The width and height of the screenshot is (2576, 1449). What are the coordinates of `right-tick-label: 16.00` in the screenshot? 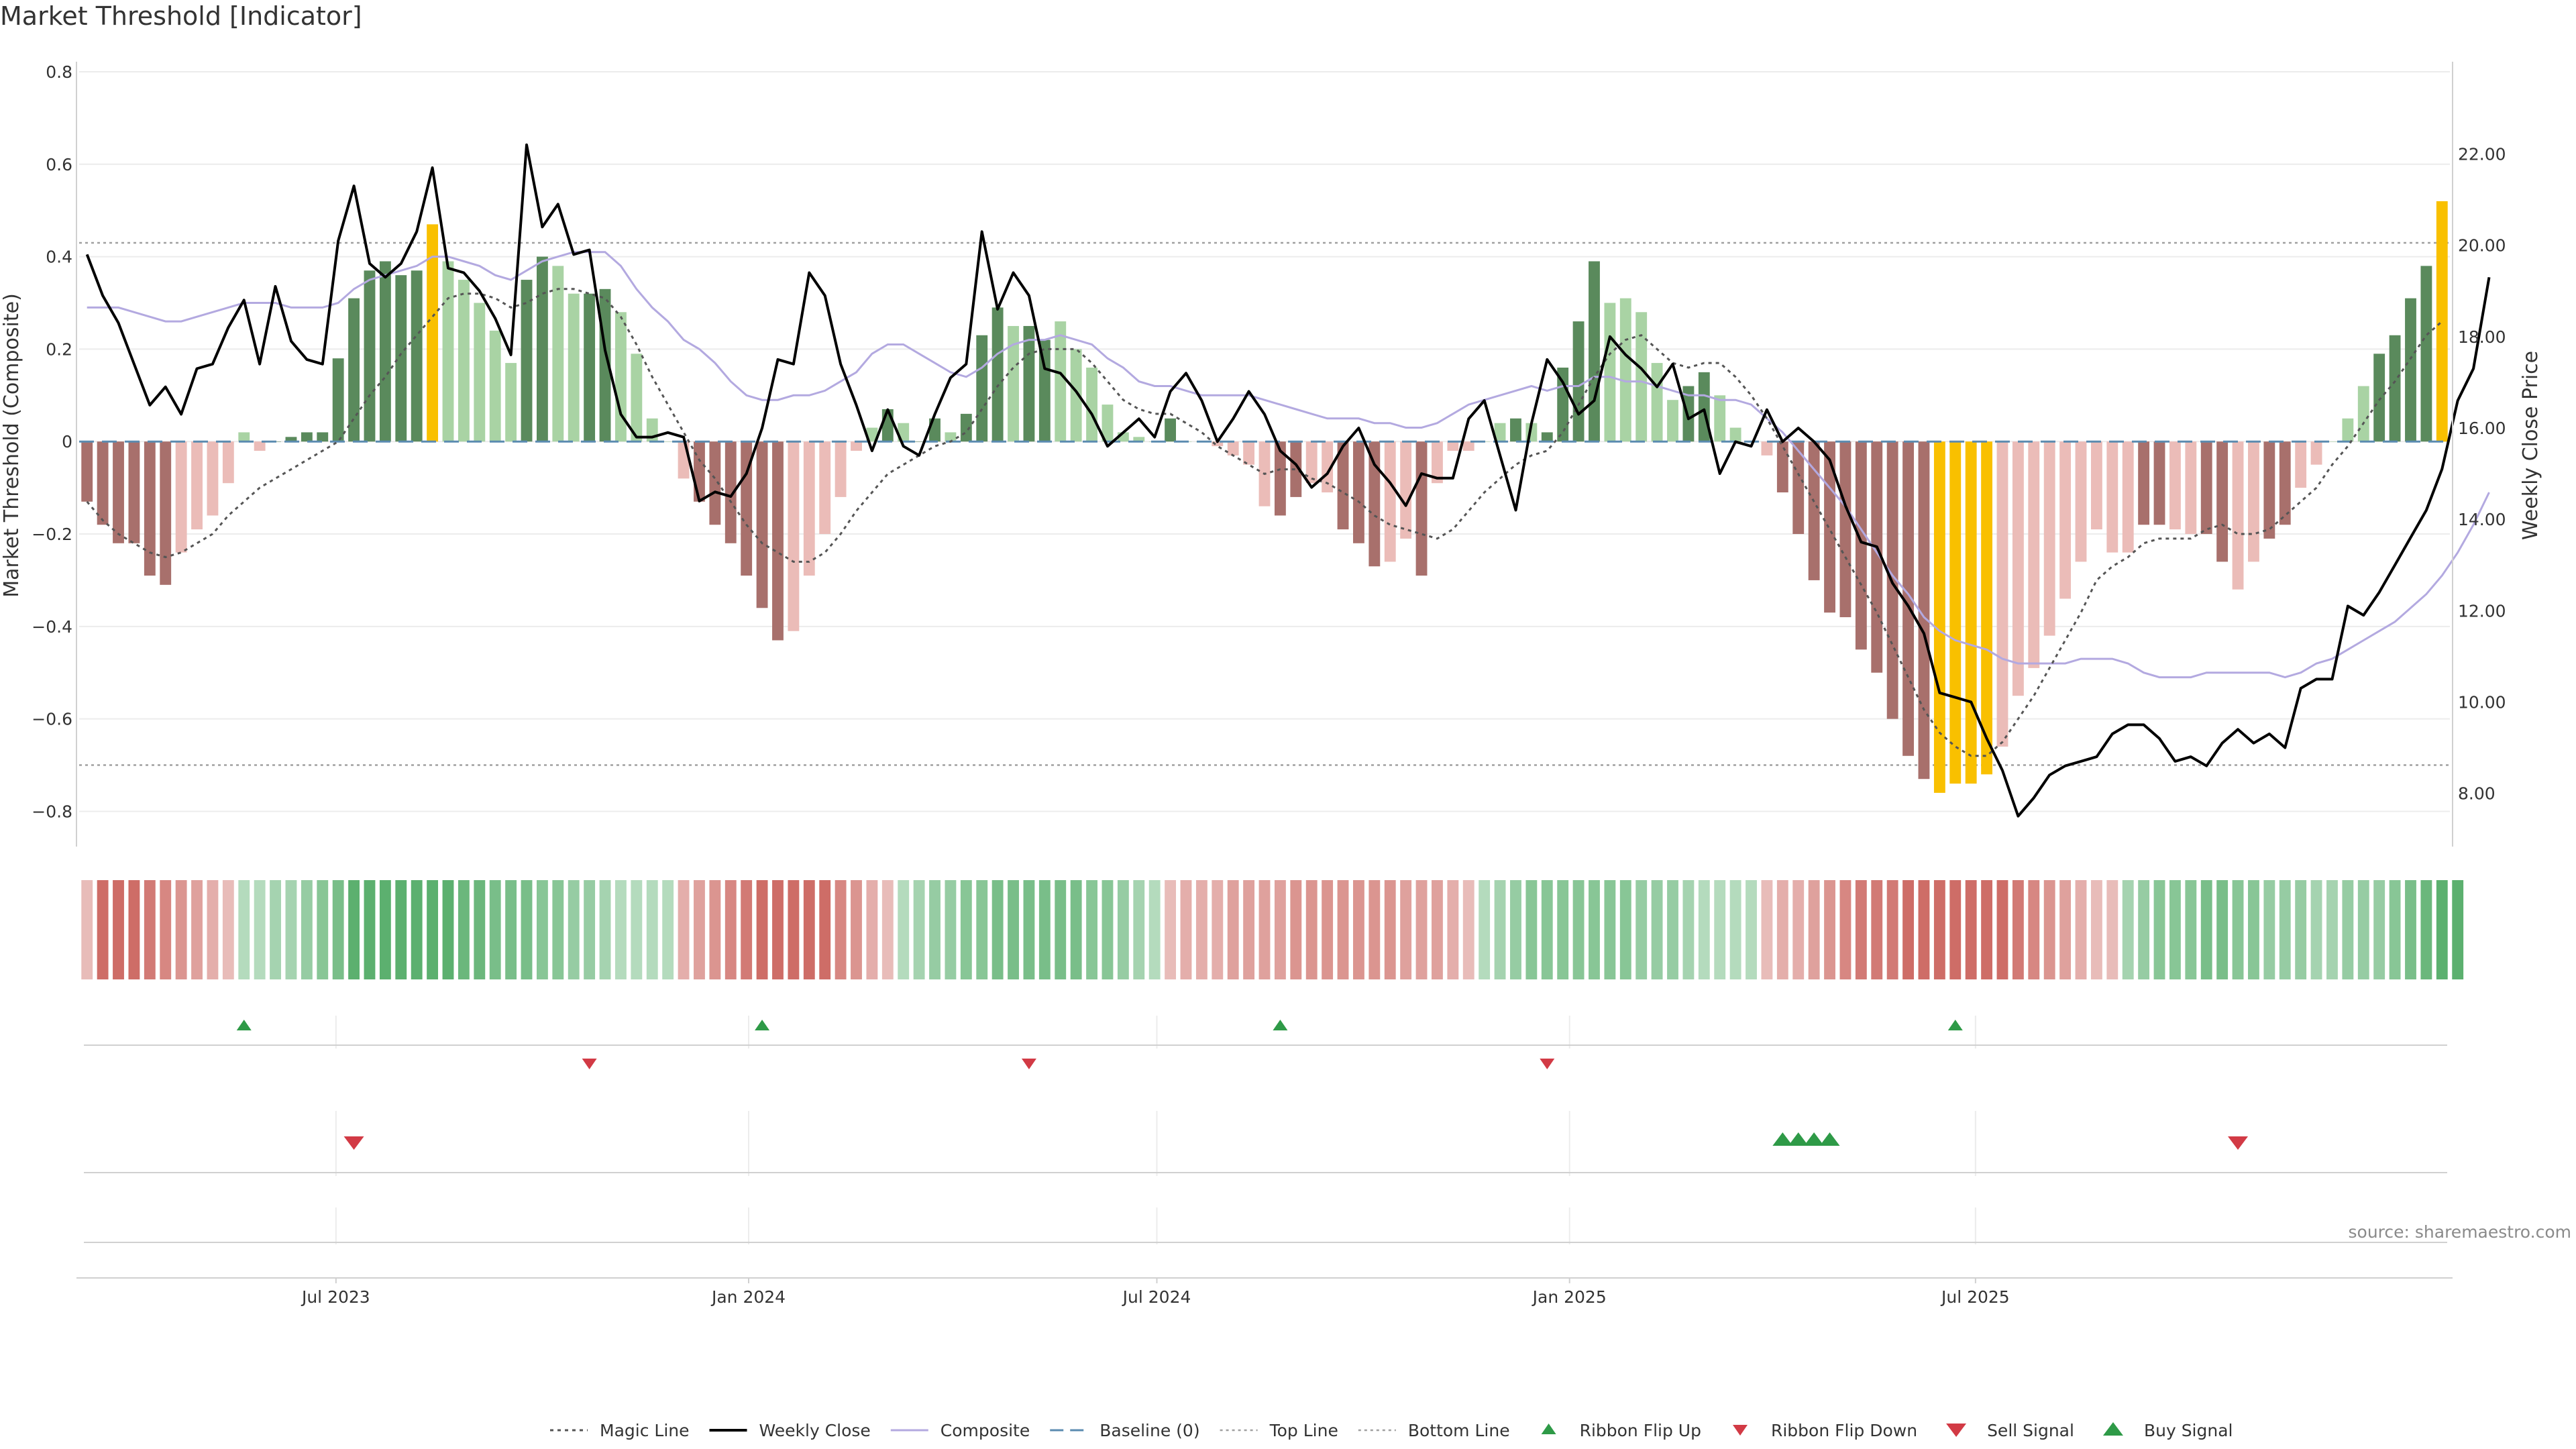 It's located at (2482, 428).